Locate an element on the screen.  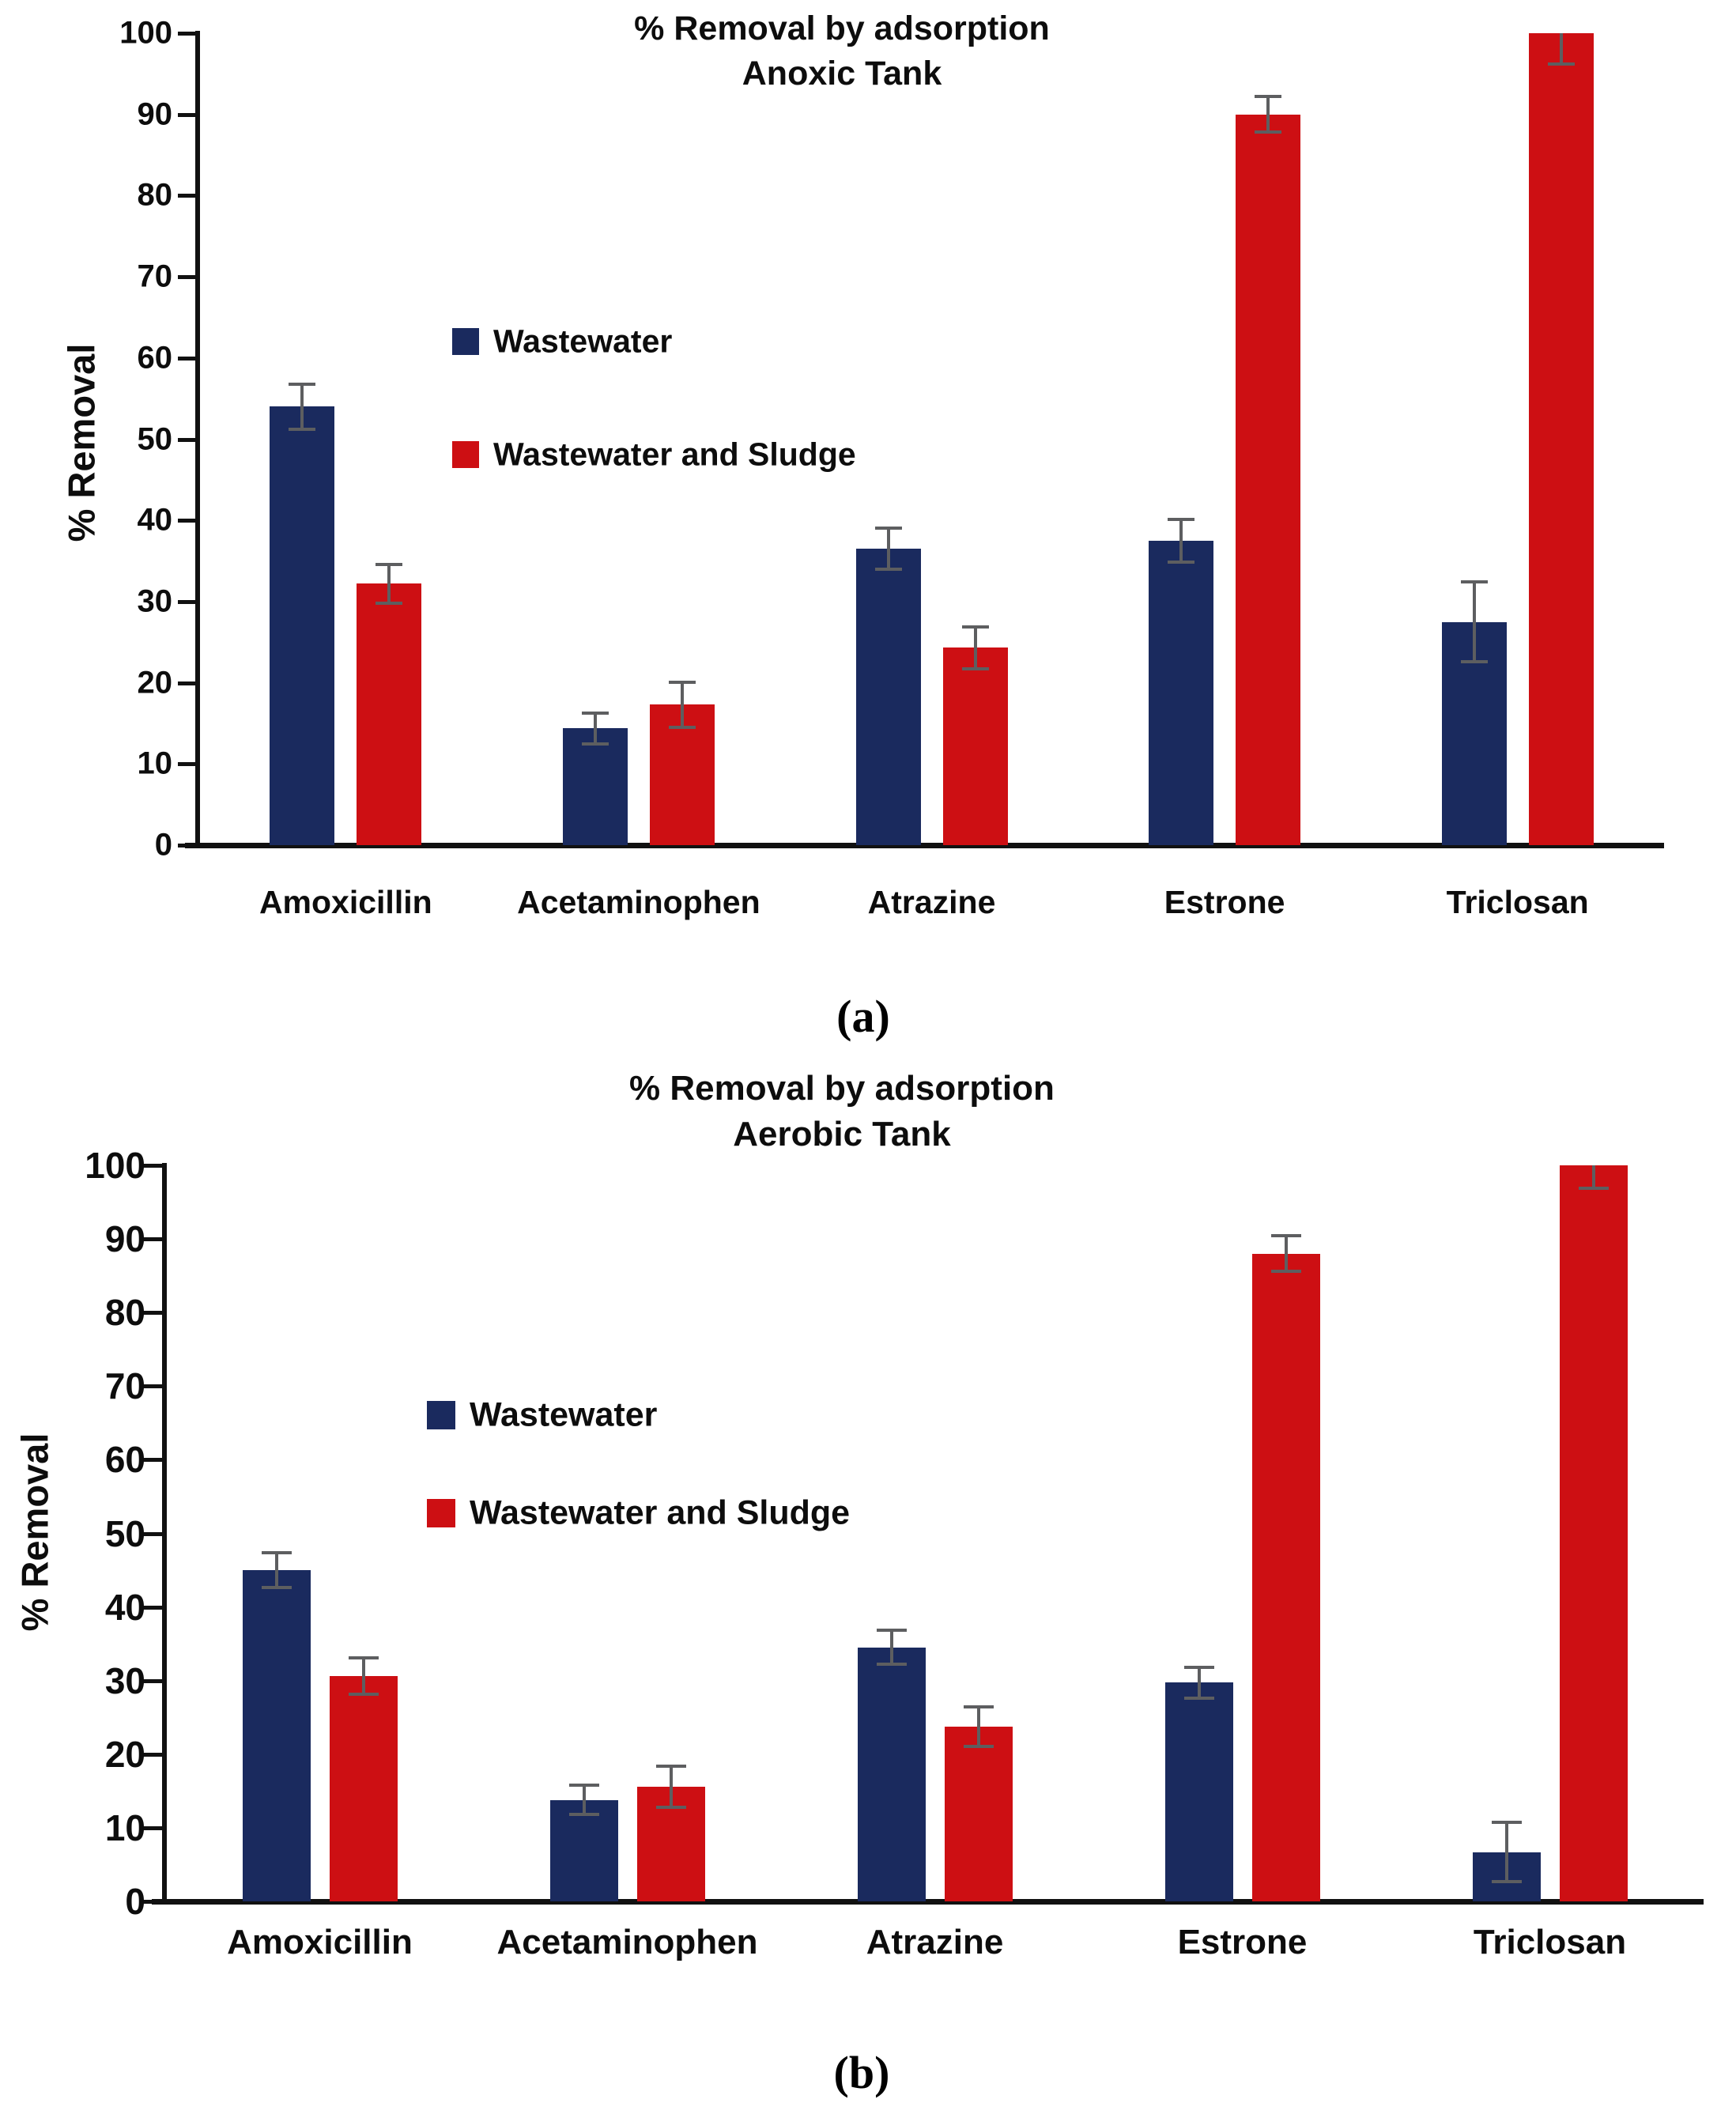
caption-a: (a) is located at coordinates (863, 1016).